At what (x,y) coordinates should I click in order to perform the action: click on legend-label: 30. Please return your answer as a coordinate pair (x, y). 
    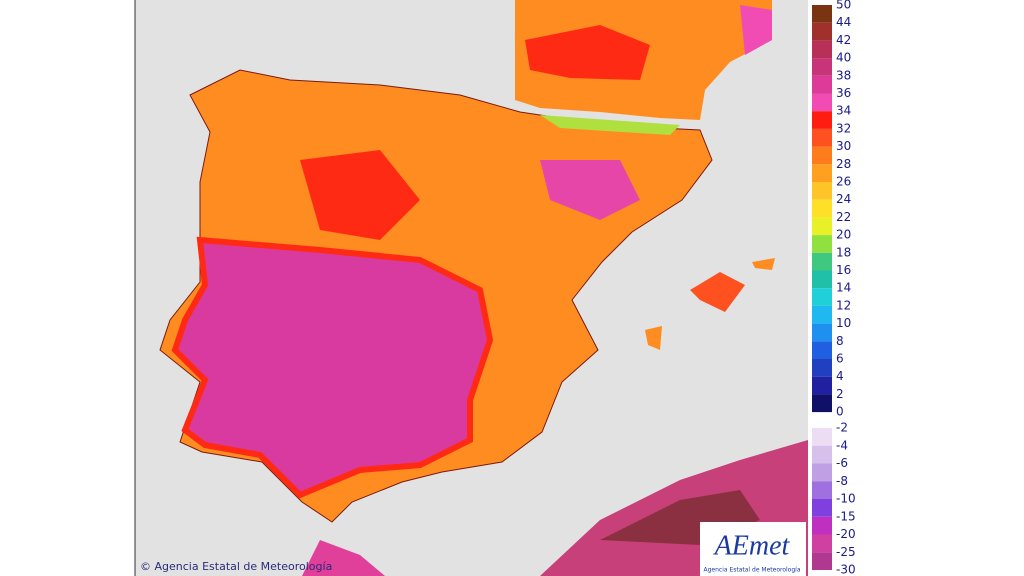
    Looking at the image, I should click on (843, 146).